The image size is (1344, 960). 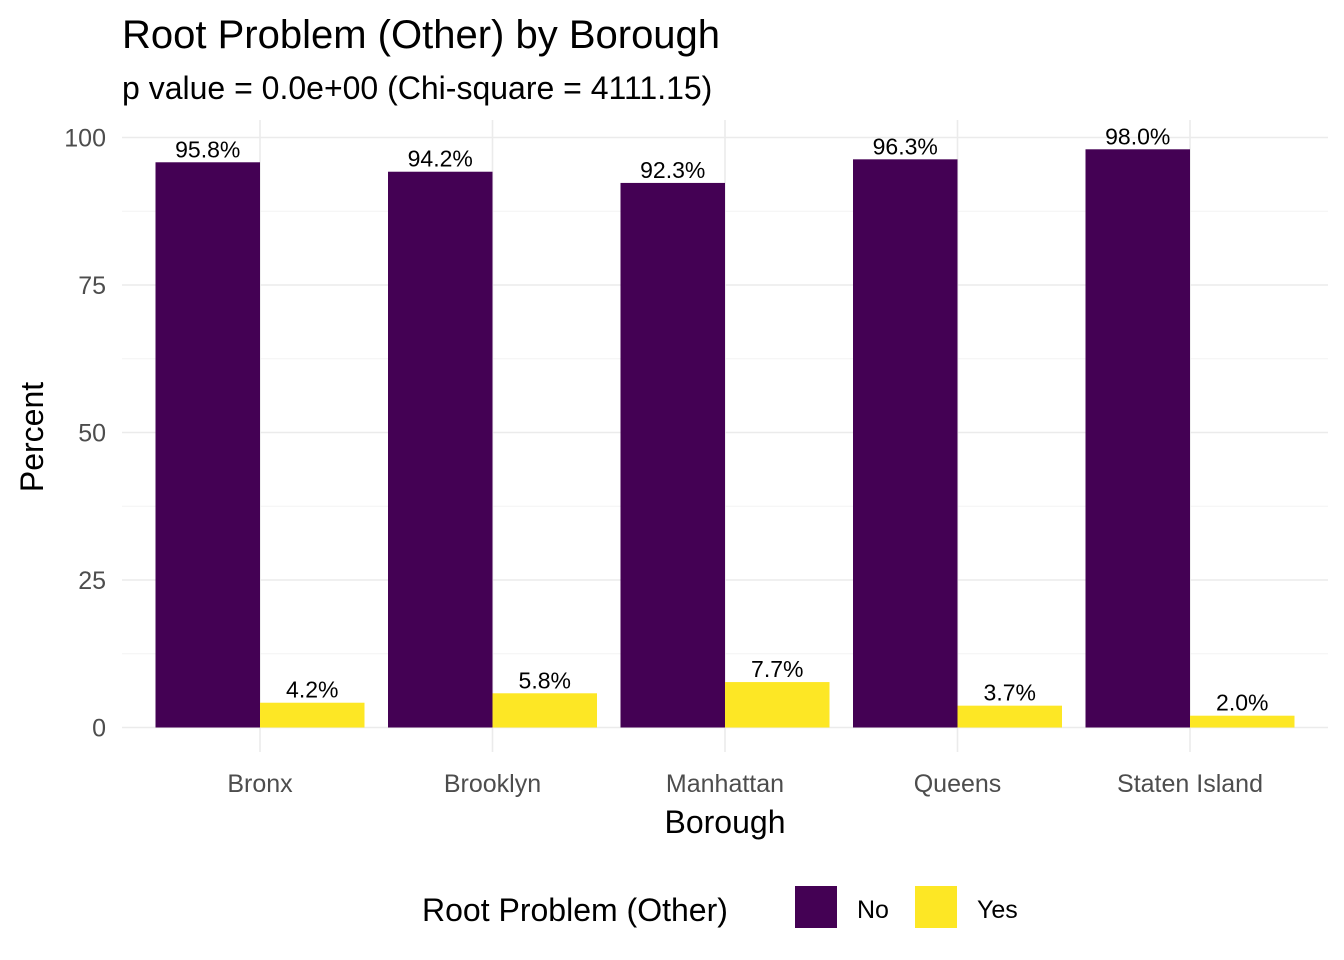 What do you see at coordinates (85, 139) in the screenshot?
I see `y-tick-label: 100` at bounding box center [85, 139].